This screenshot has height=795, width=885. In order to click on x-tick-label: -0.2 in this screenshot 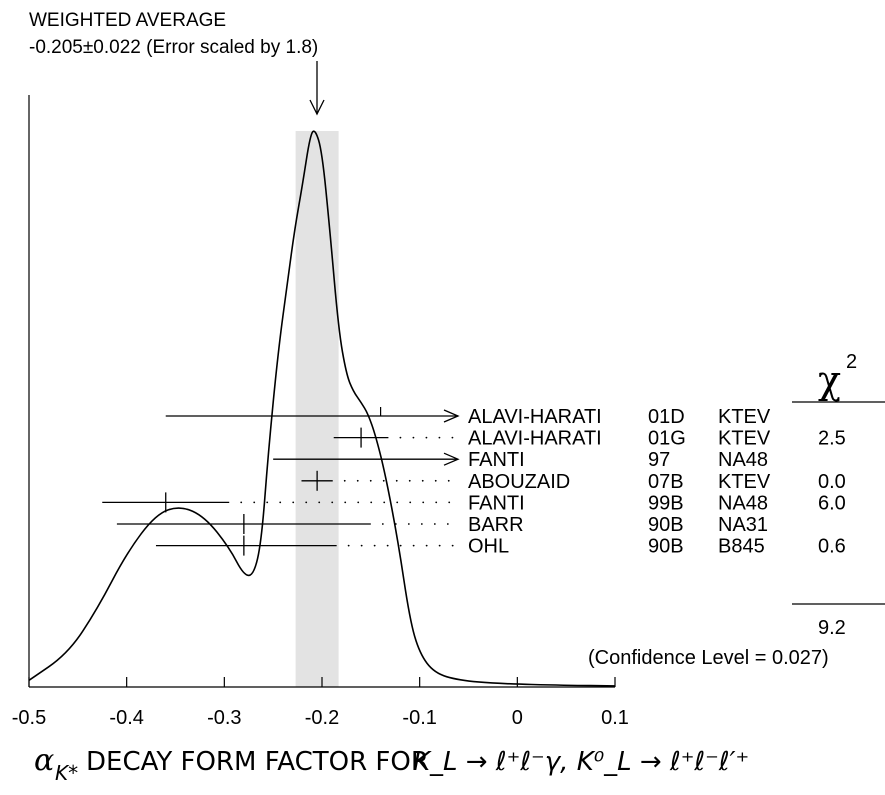, I will do `click(322, 718)`.